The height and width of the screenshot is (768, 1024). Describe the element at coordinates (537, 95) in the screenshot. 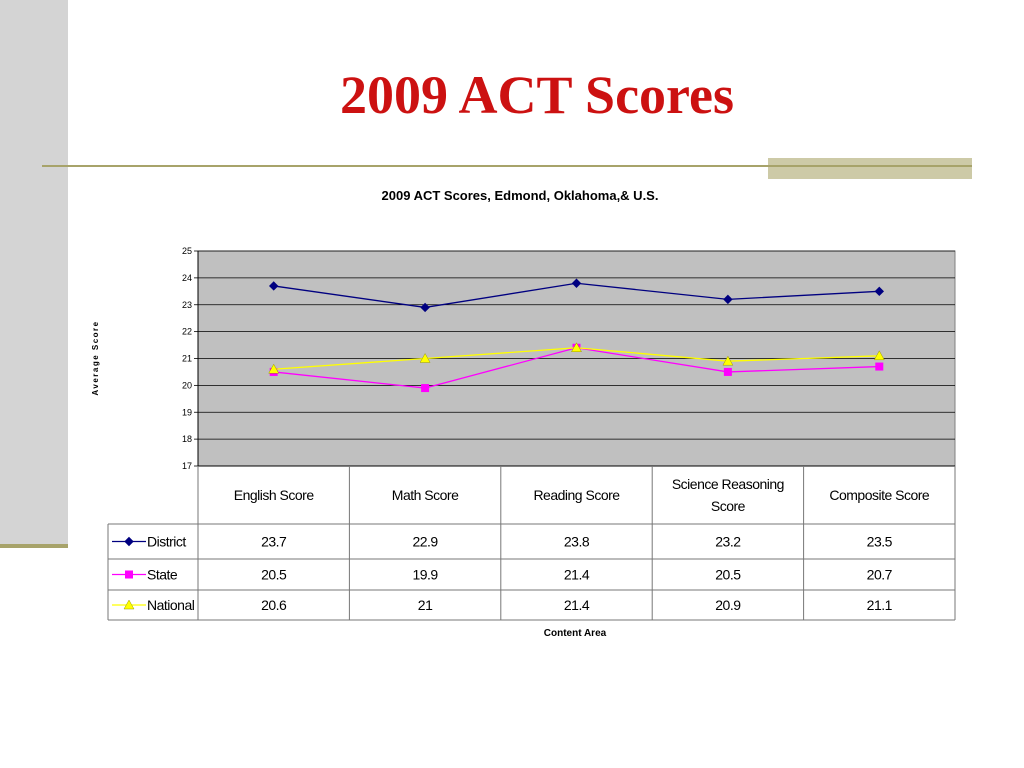

I see `slide-title: 2009 ACT Scores` at that location.